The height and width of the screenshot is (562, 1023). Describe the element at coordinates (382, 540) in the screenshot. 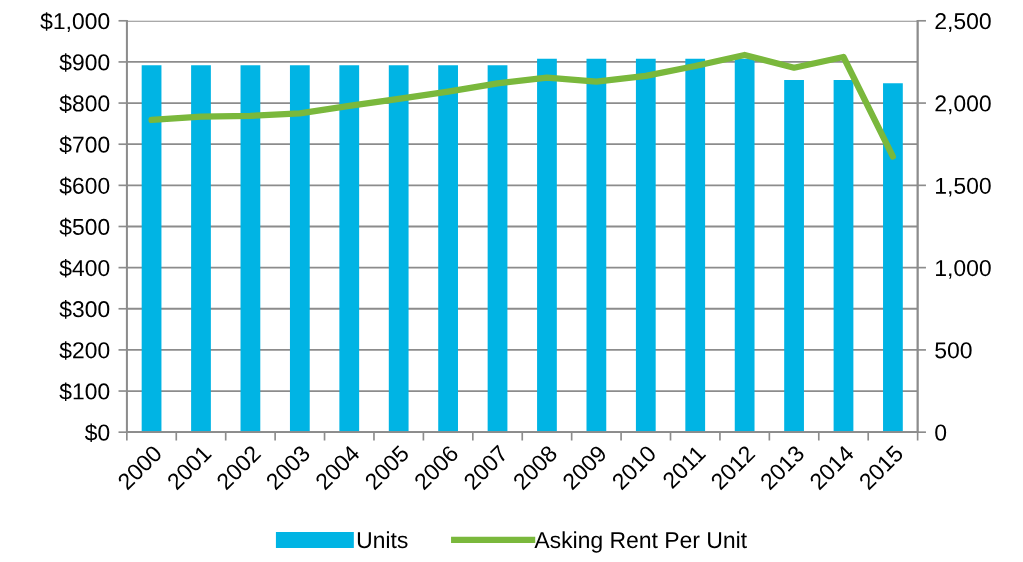

I see `legend-label: Units` at that location.